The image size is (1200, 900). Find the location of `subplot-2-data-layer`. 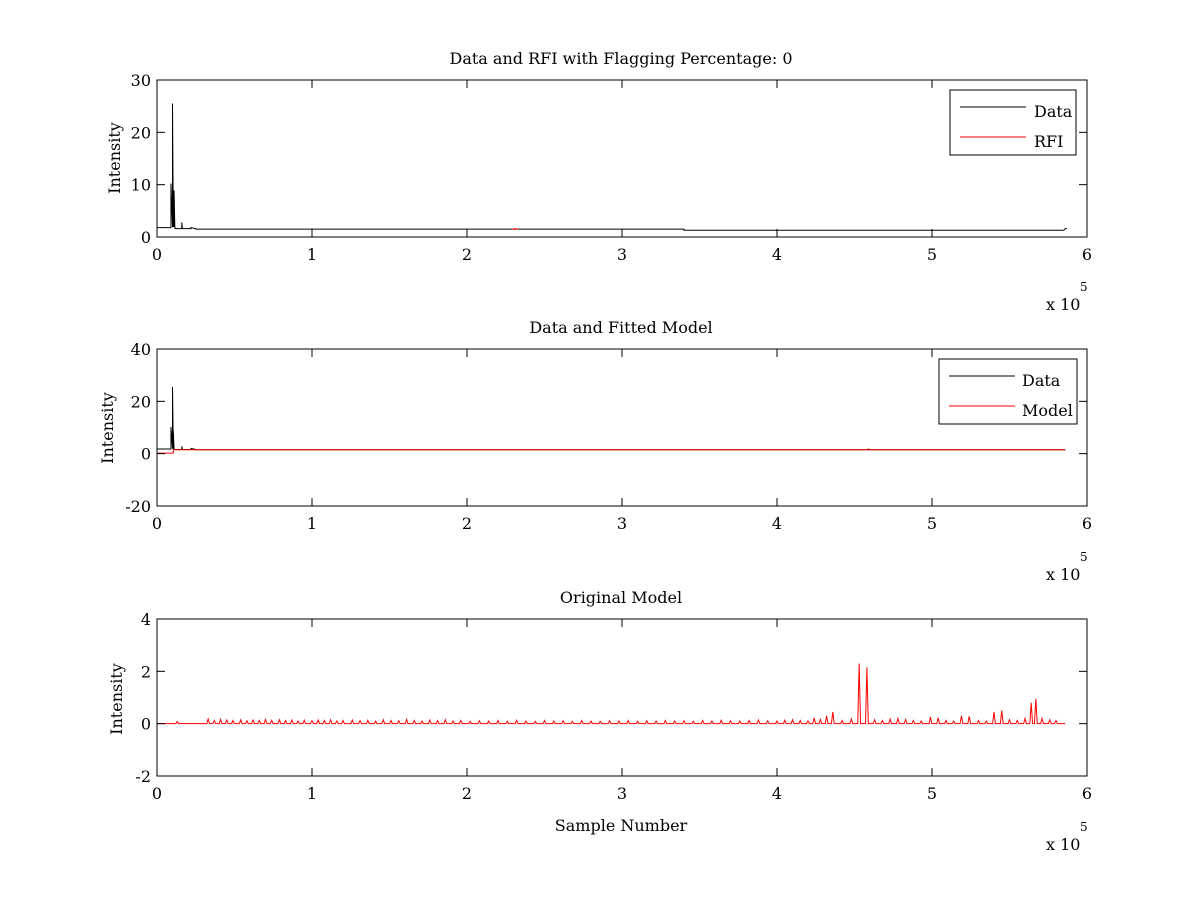

subplot-2-data-layer is located at coordinates (611, 420).